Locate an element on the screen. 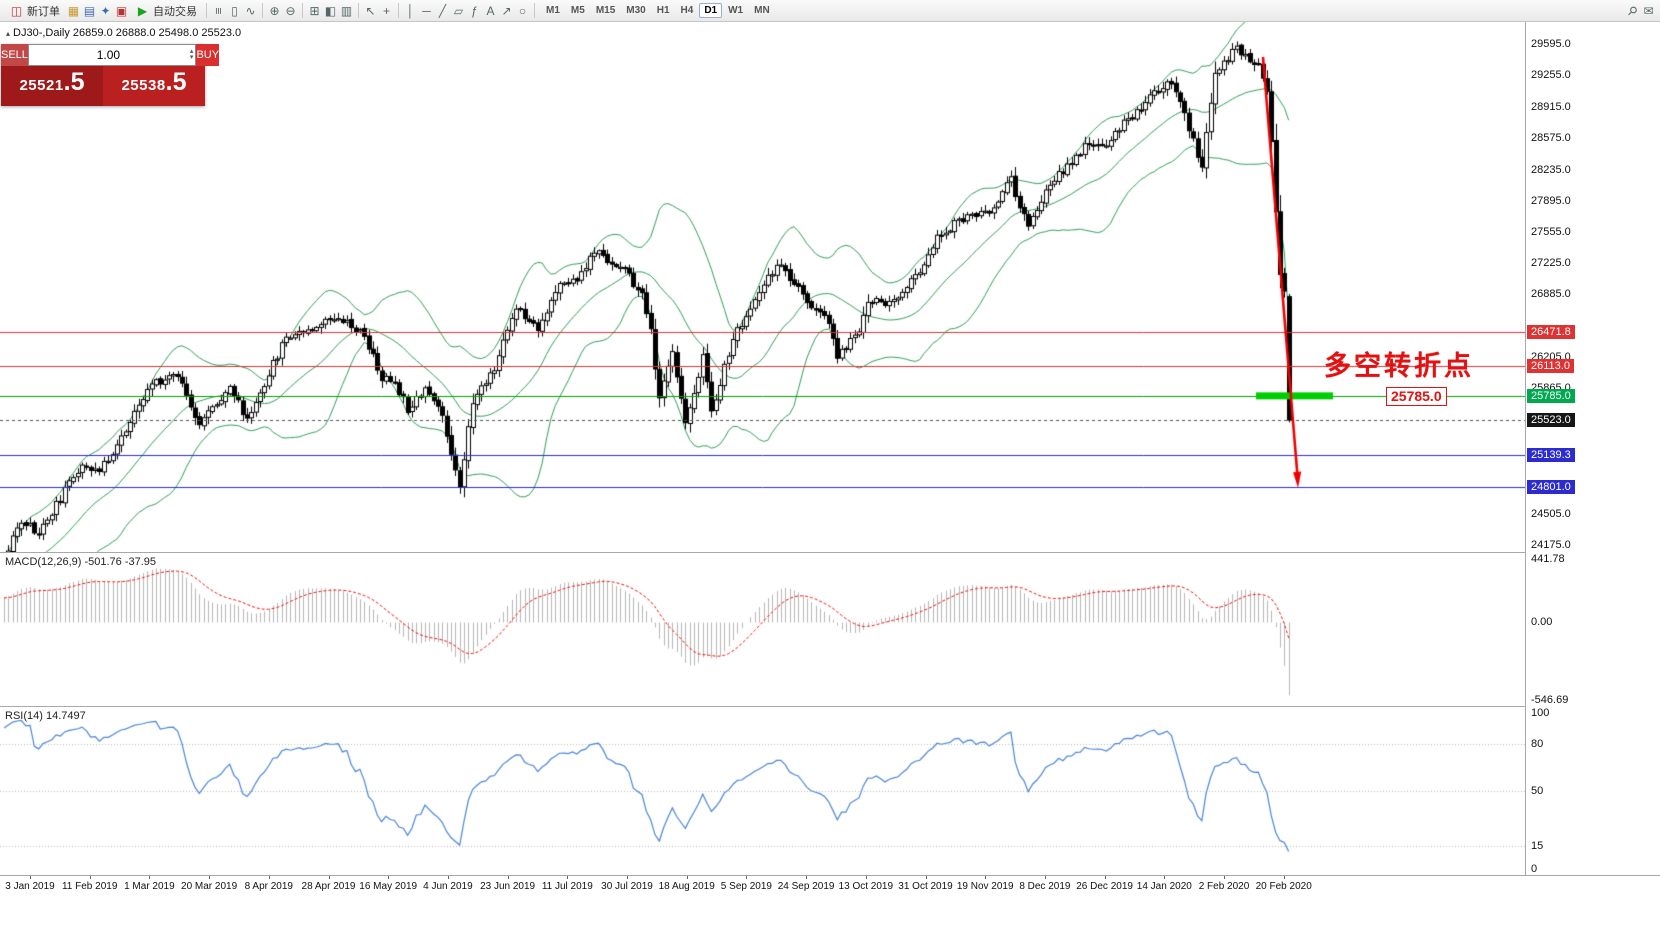  volume-box: ▴ ▾ is located at coordinates (112, 55).